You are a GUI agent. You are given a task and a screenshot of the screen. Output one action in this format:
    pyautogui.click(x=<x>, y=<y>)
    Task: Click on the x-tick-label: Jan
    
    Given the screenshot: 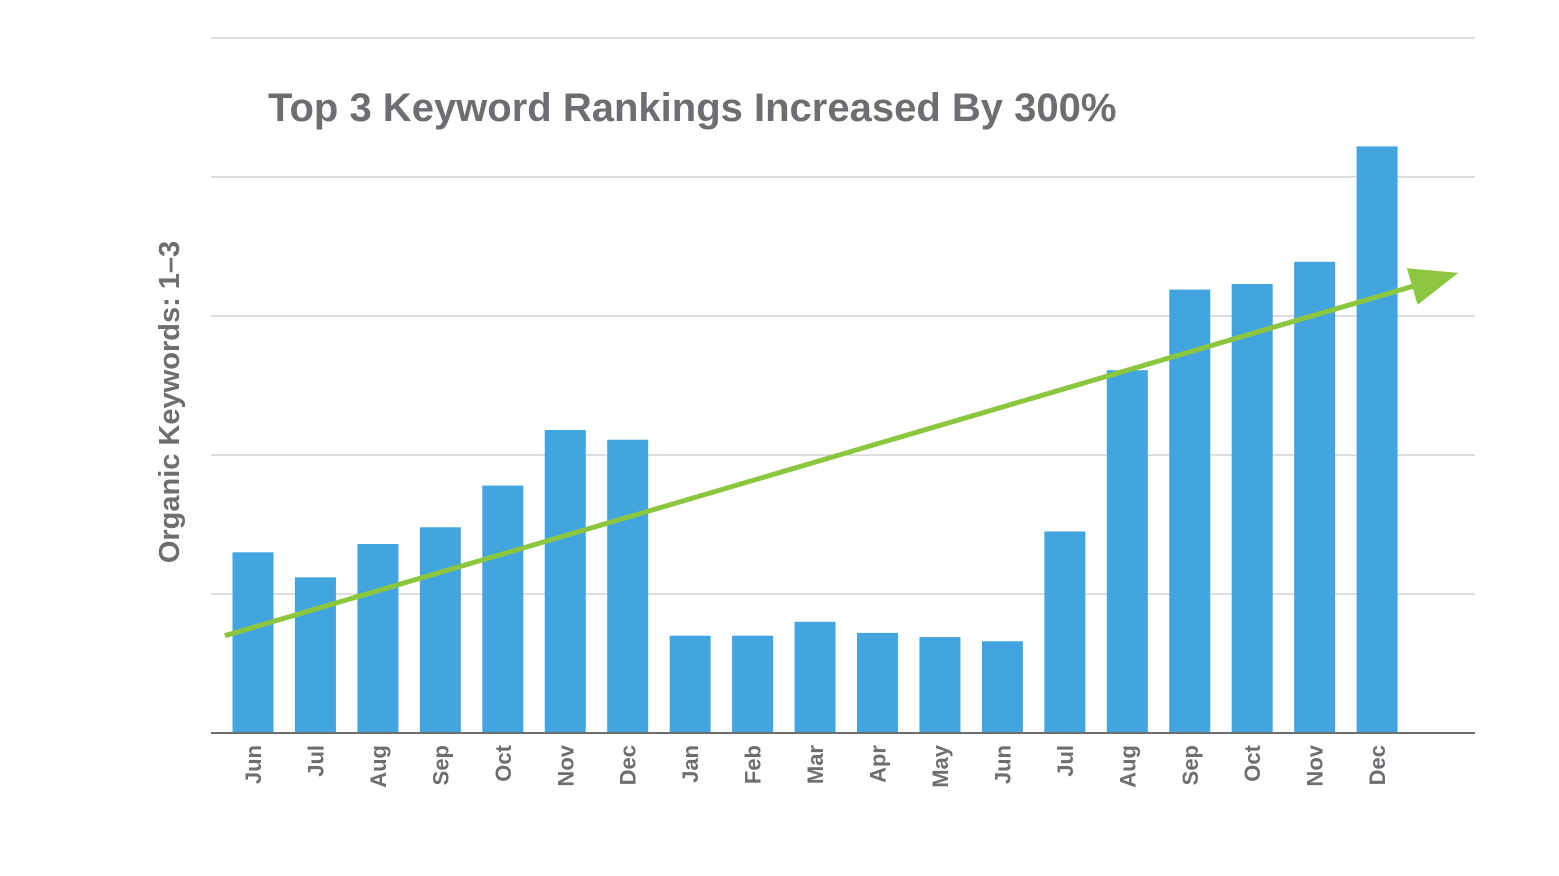 What is the action you would take?
    pyautogui.click(x=690, y=764)
    